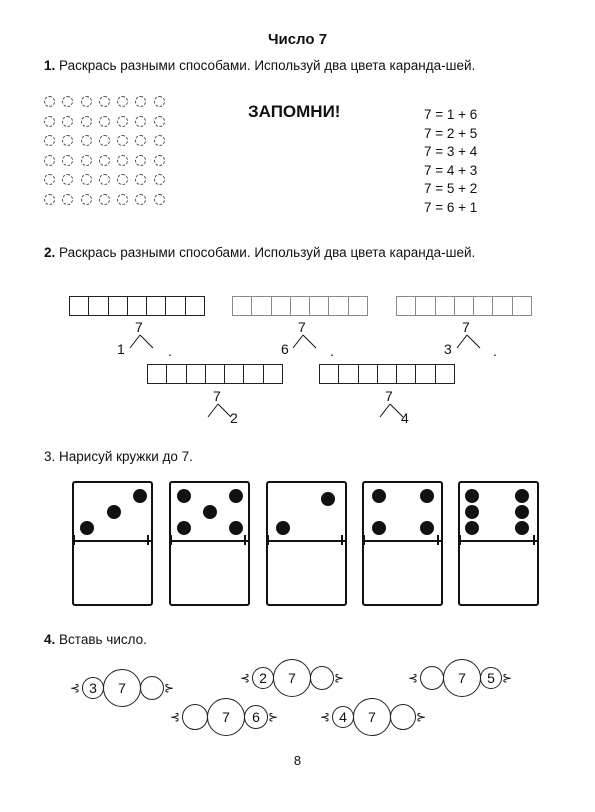 The width and height of the screenshot is (595, 812). What do you see at coordinates (466, 327) in the screenshot?
I see `split-top: 7` at bounding box center [466, 327].